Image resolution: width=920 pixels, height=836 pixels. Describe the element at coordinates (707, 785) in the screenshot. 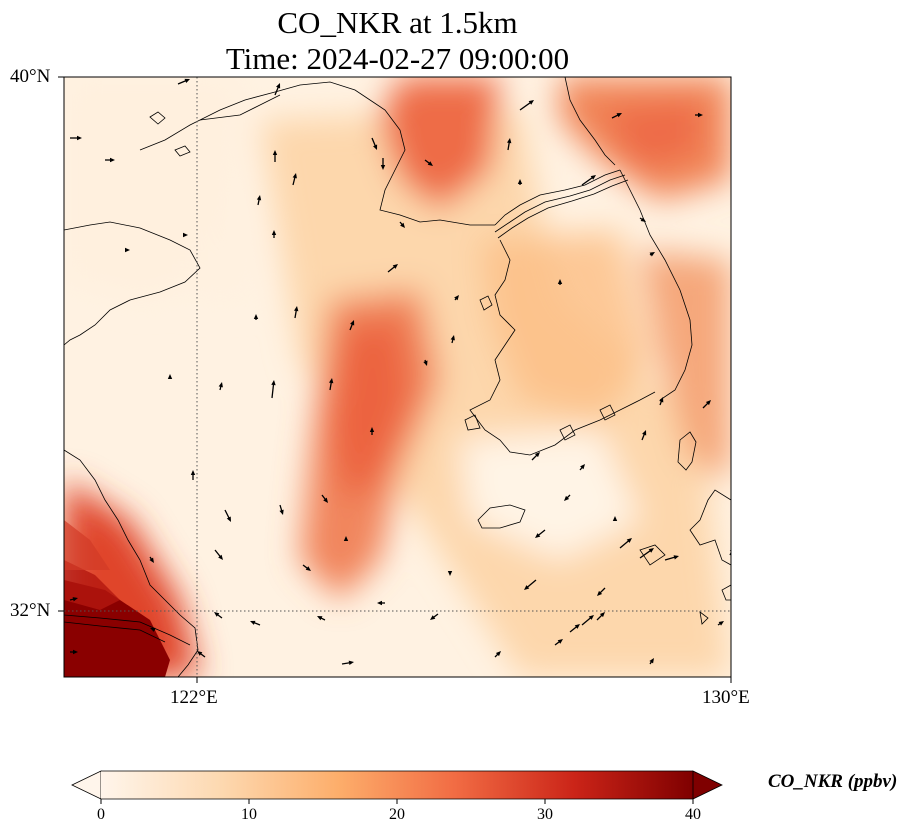

I see `colorbar-max-extend` at that location.